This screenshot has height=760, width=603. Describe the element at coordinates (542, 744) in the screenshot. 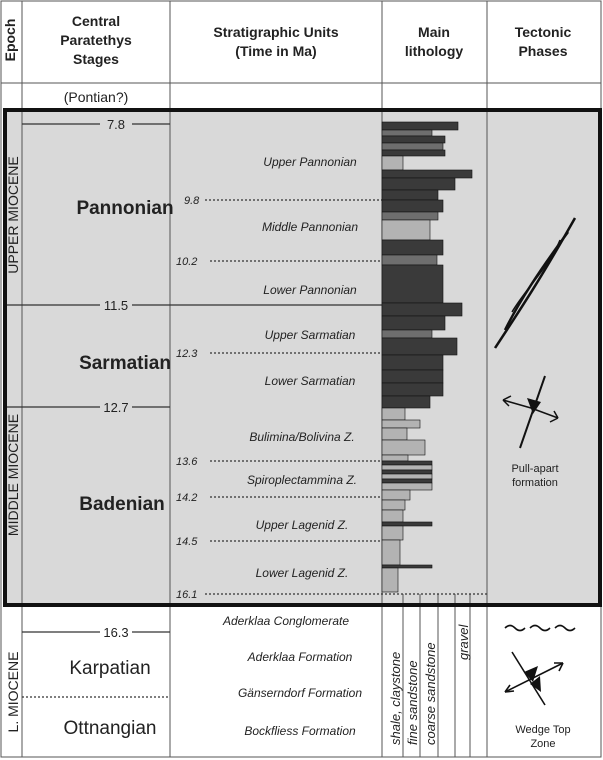

I see `tectonic-label: Zone` at that location.